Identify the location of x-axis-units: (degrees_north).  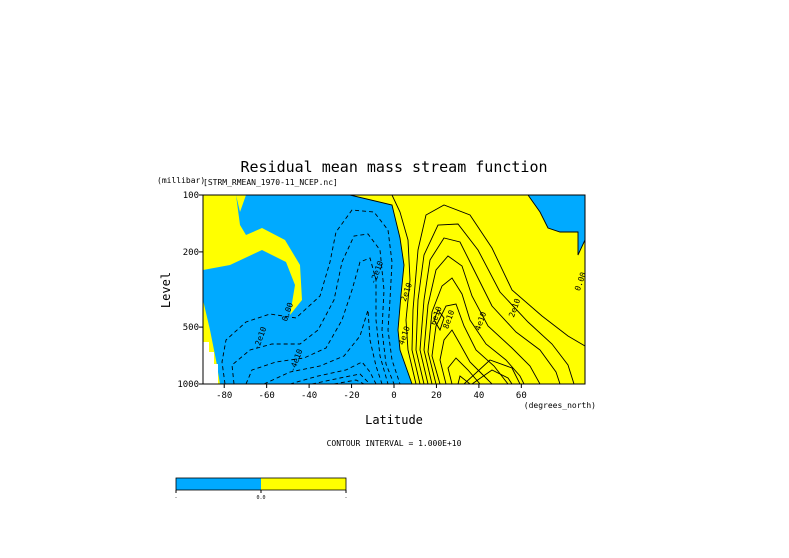
(560, 405).